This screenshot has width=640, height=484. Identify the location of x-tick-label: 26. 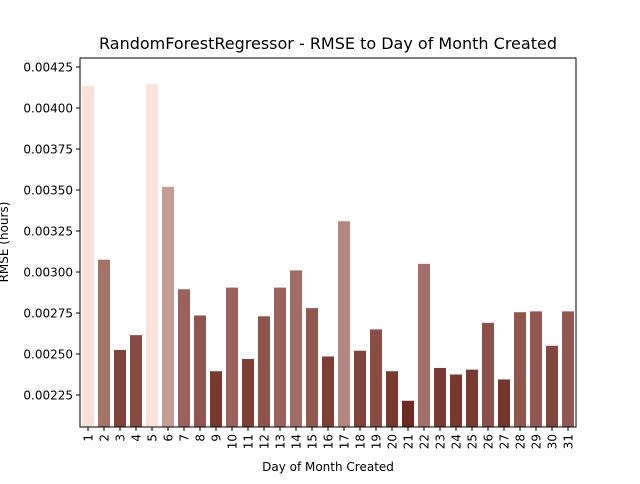
(489, 441).